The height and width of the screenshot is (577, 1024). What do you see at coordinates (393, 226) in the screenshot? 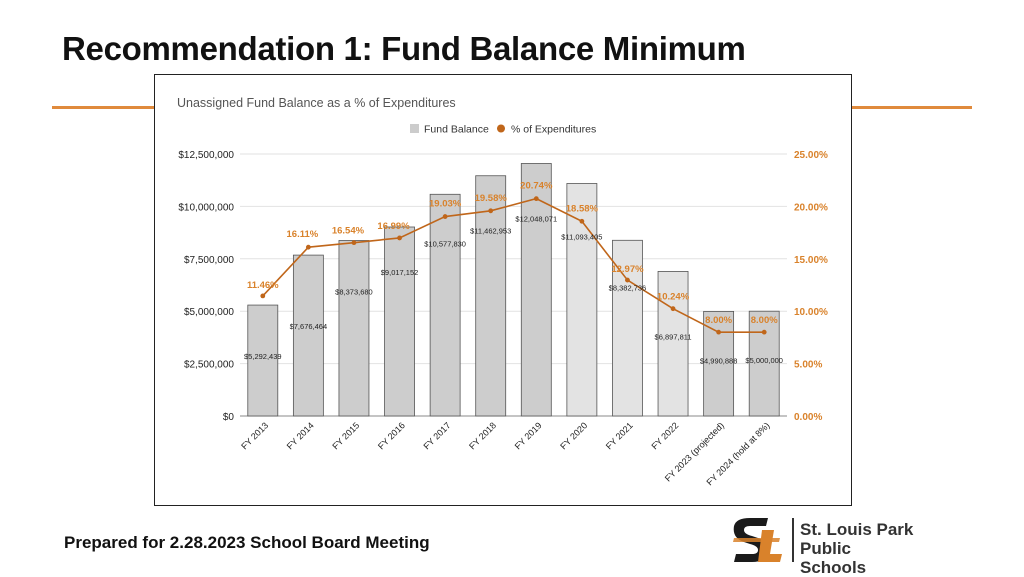
I see `line-data-label: 16.99%` at bounding box center [393, 226].